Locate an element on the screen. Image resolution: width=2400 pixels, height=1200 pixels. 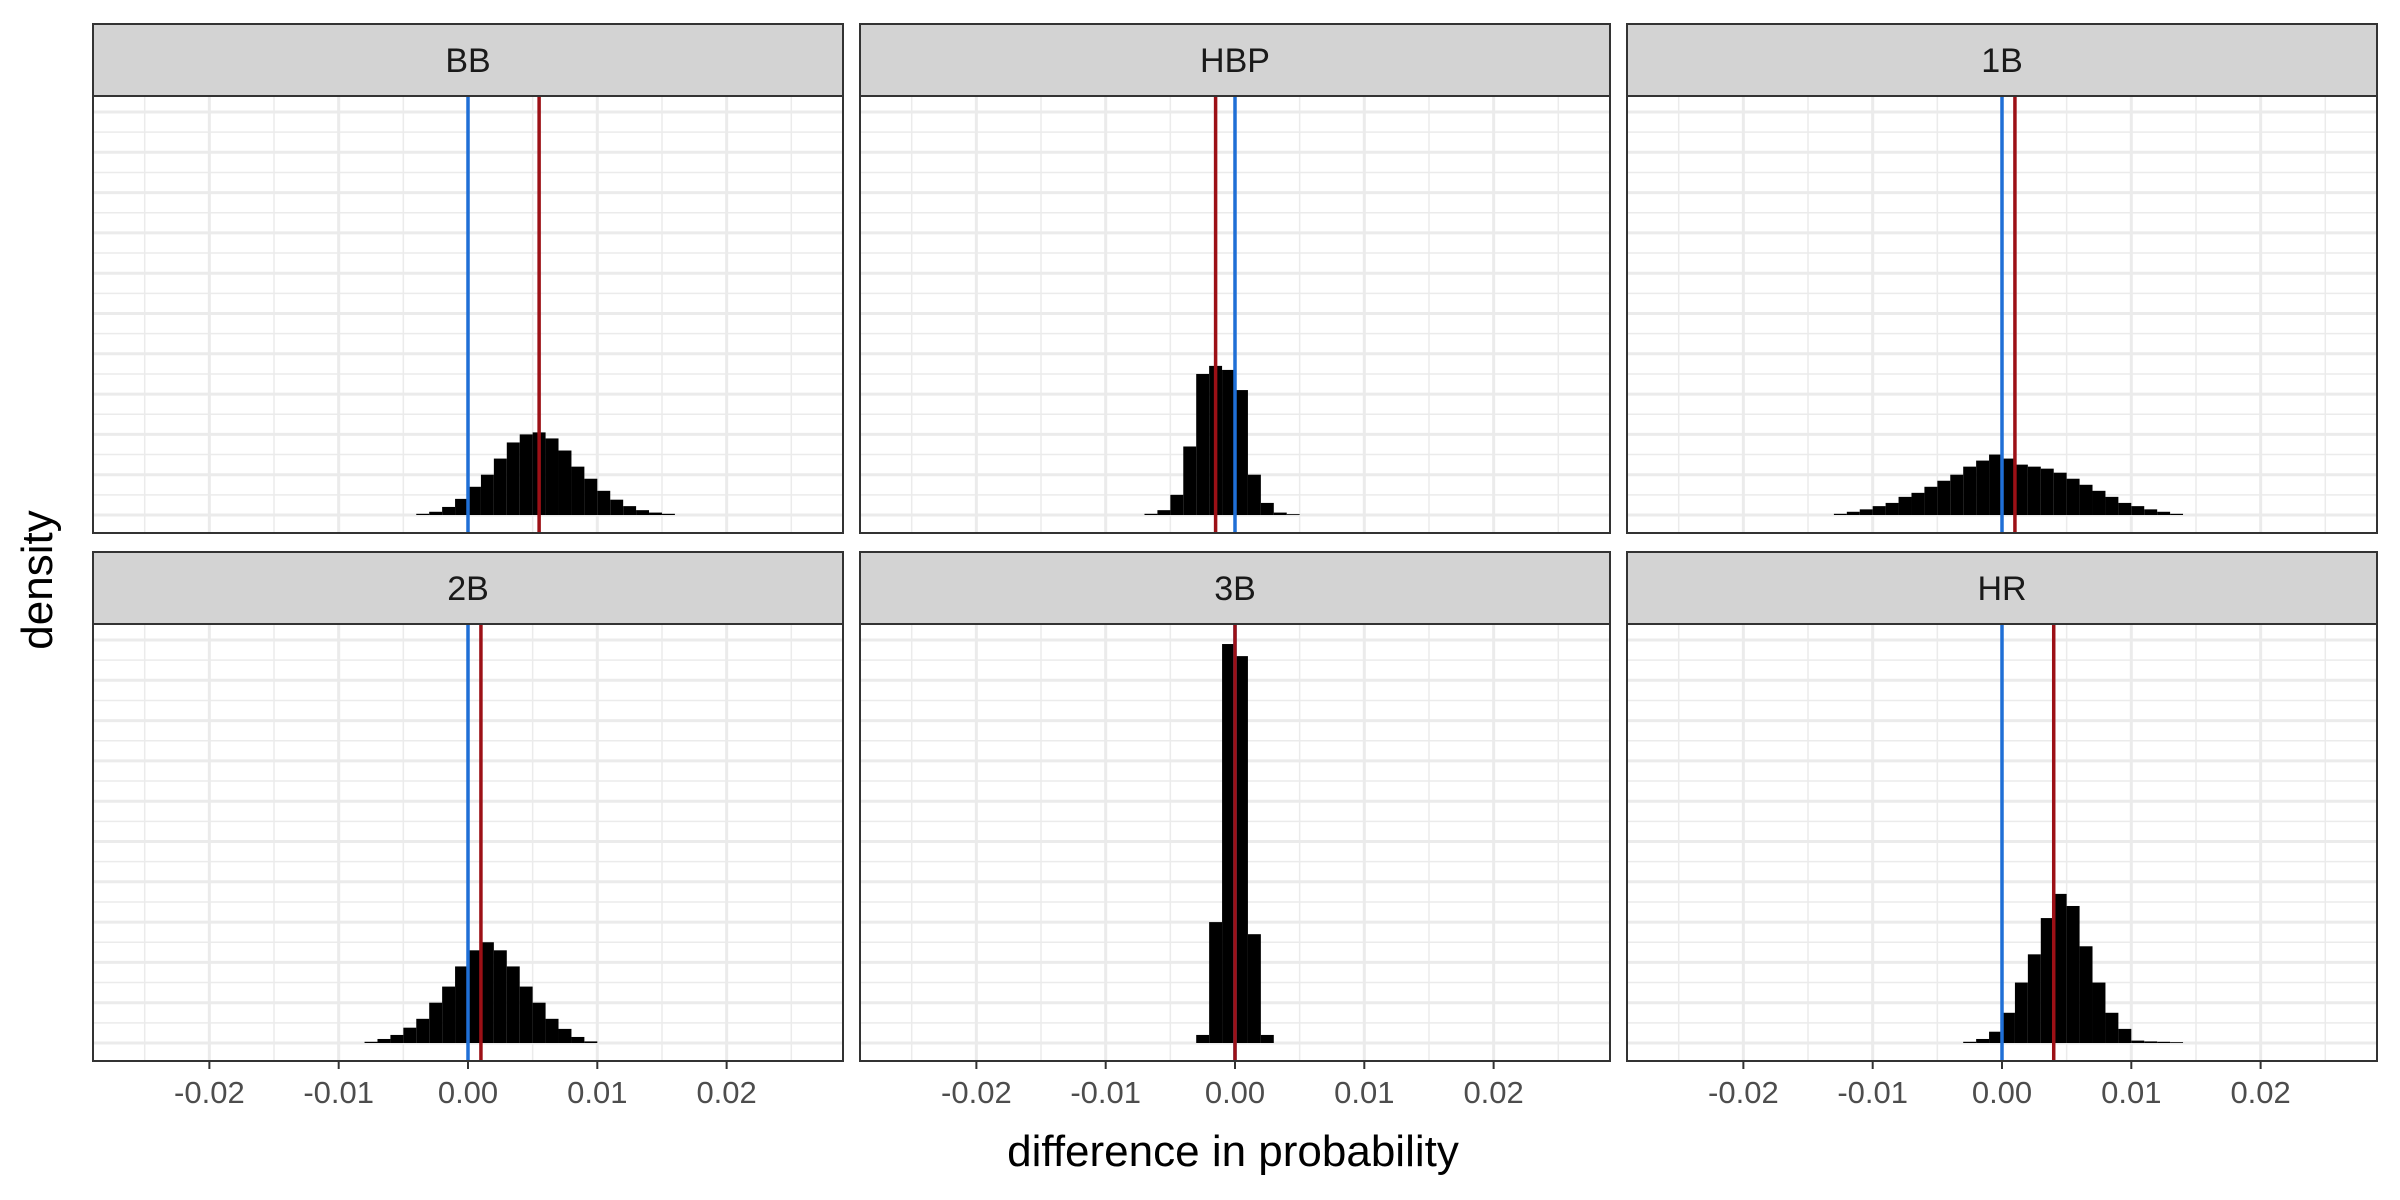
facet-panel-hbp: HBP is located at coordinates (1235, 278).